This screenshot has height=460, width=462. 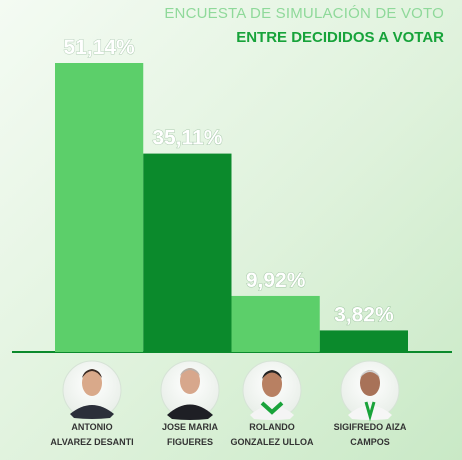 I want to click on candidate-name: ROLANDO GONZALEZ ULLOA, so click(x=272, y=434).